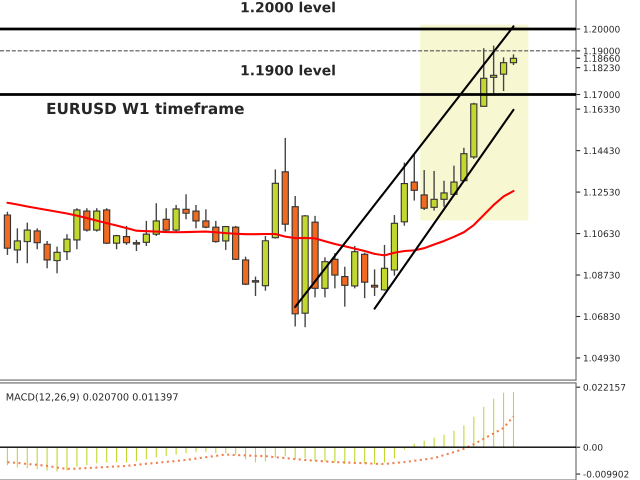 The height and width of the screenshot is (480, 640). Describe the element at coordinates (602, 51) in the screenshot. I see `y-tick-label: 1.19000` at that location.